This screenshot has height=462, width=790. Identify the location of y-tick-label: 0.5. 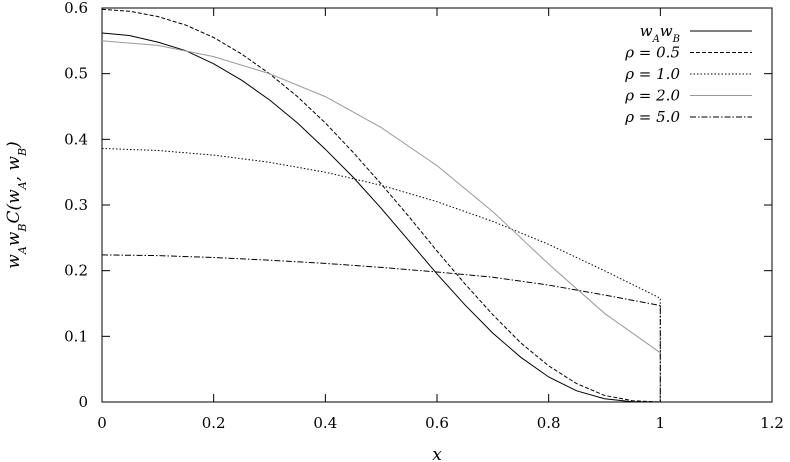
(76, 74).